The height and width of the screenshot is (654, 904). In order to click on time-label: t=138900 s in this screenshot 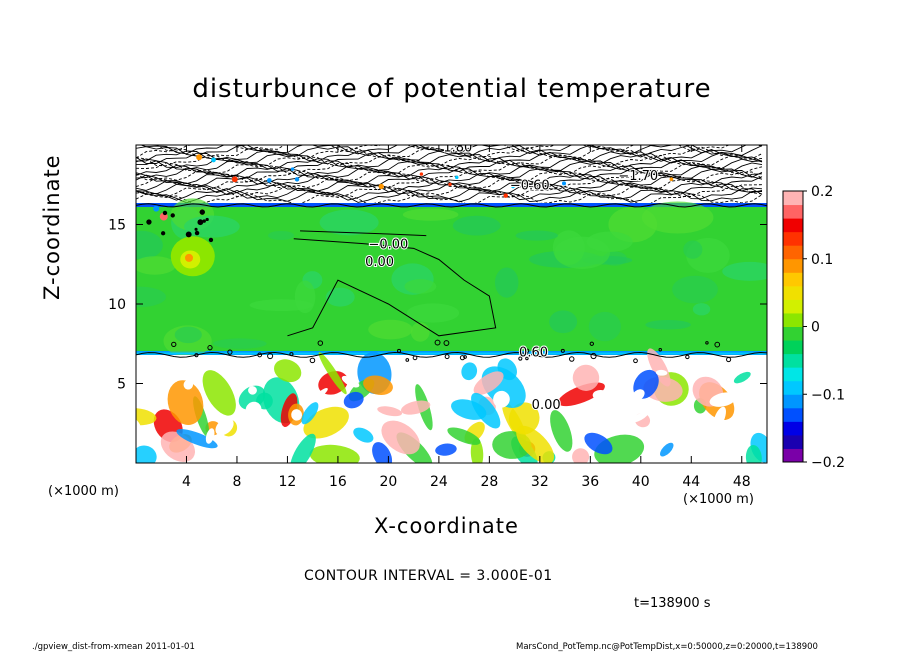, I will do `click(672, 603)`.